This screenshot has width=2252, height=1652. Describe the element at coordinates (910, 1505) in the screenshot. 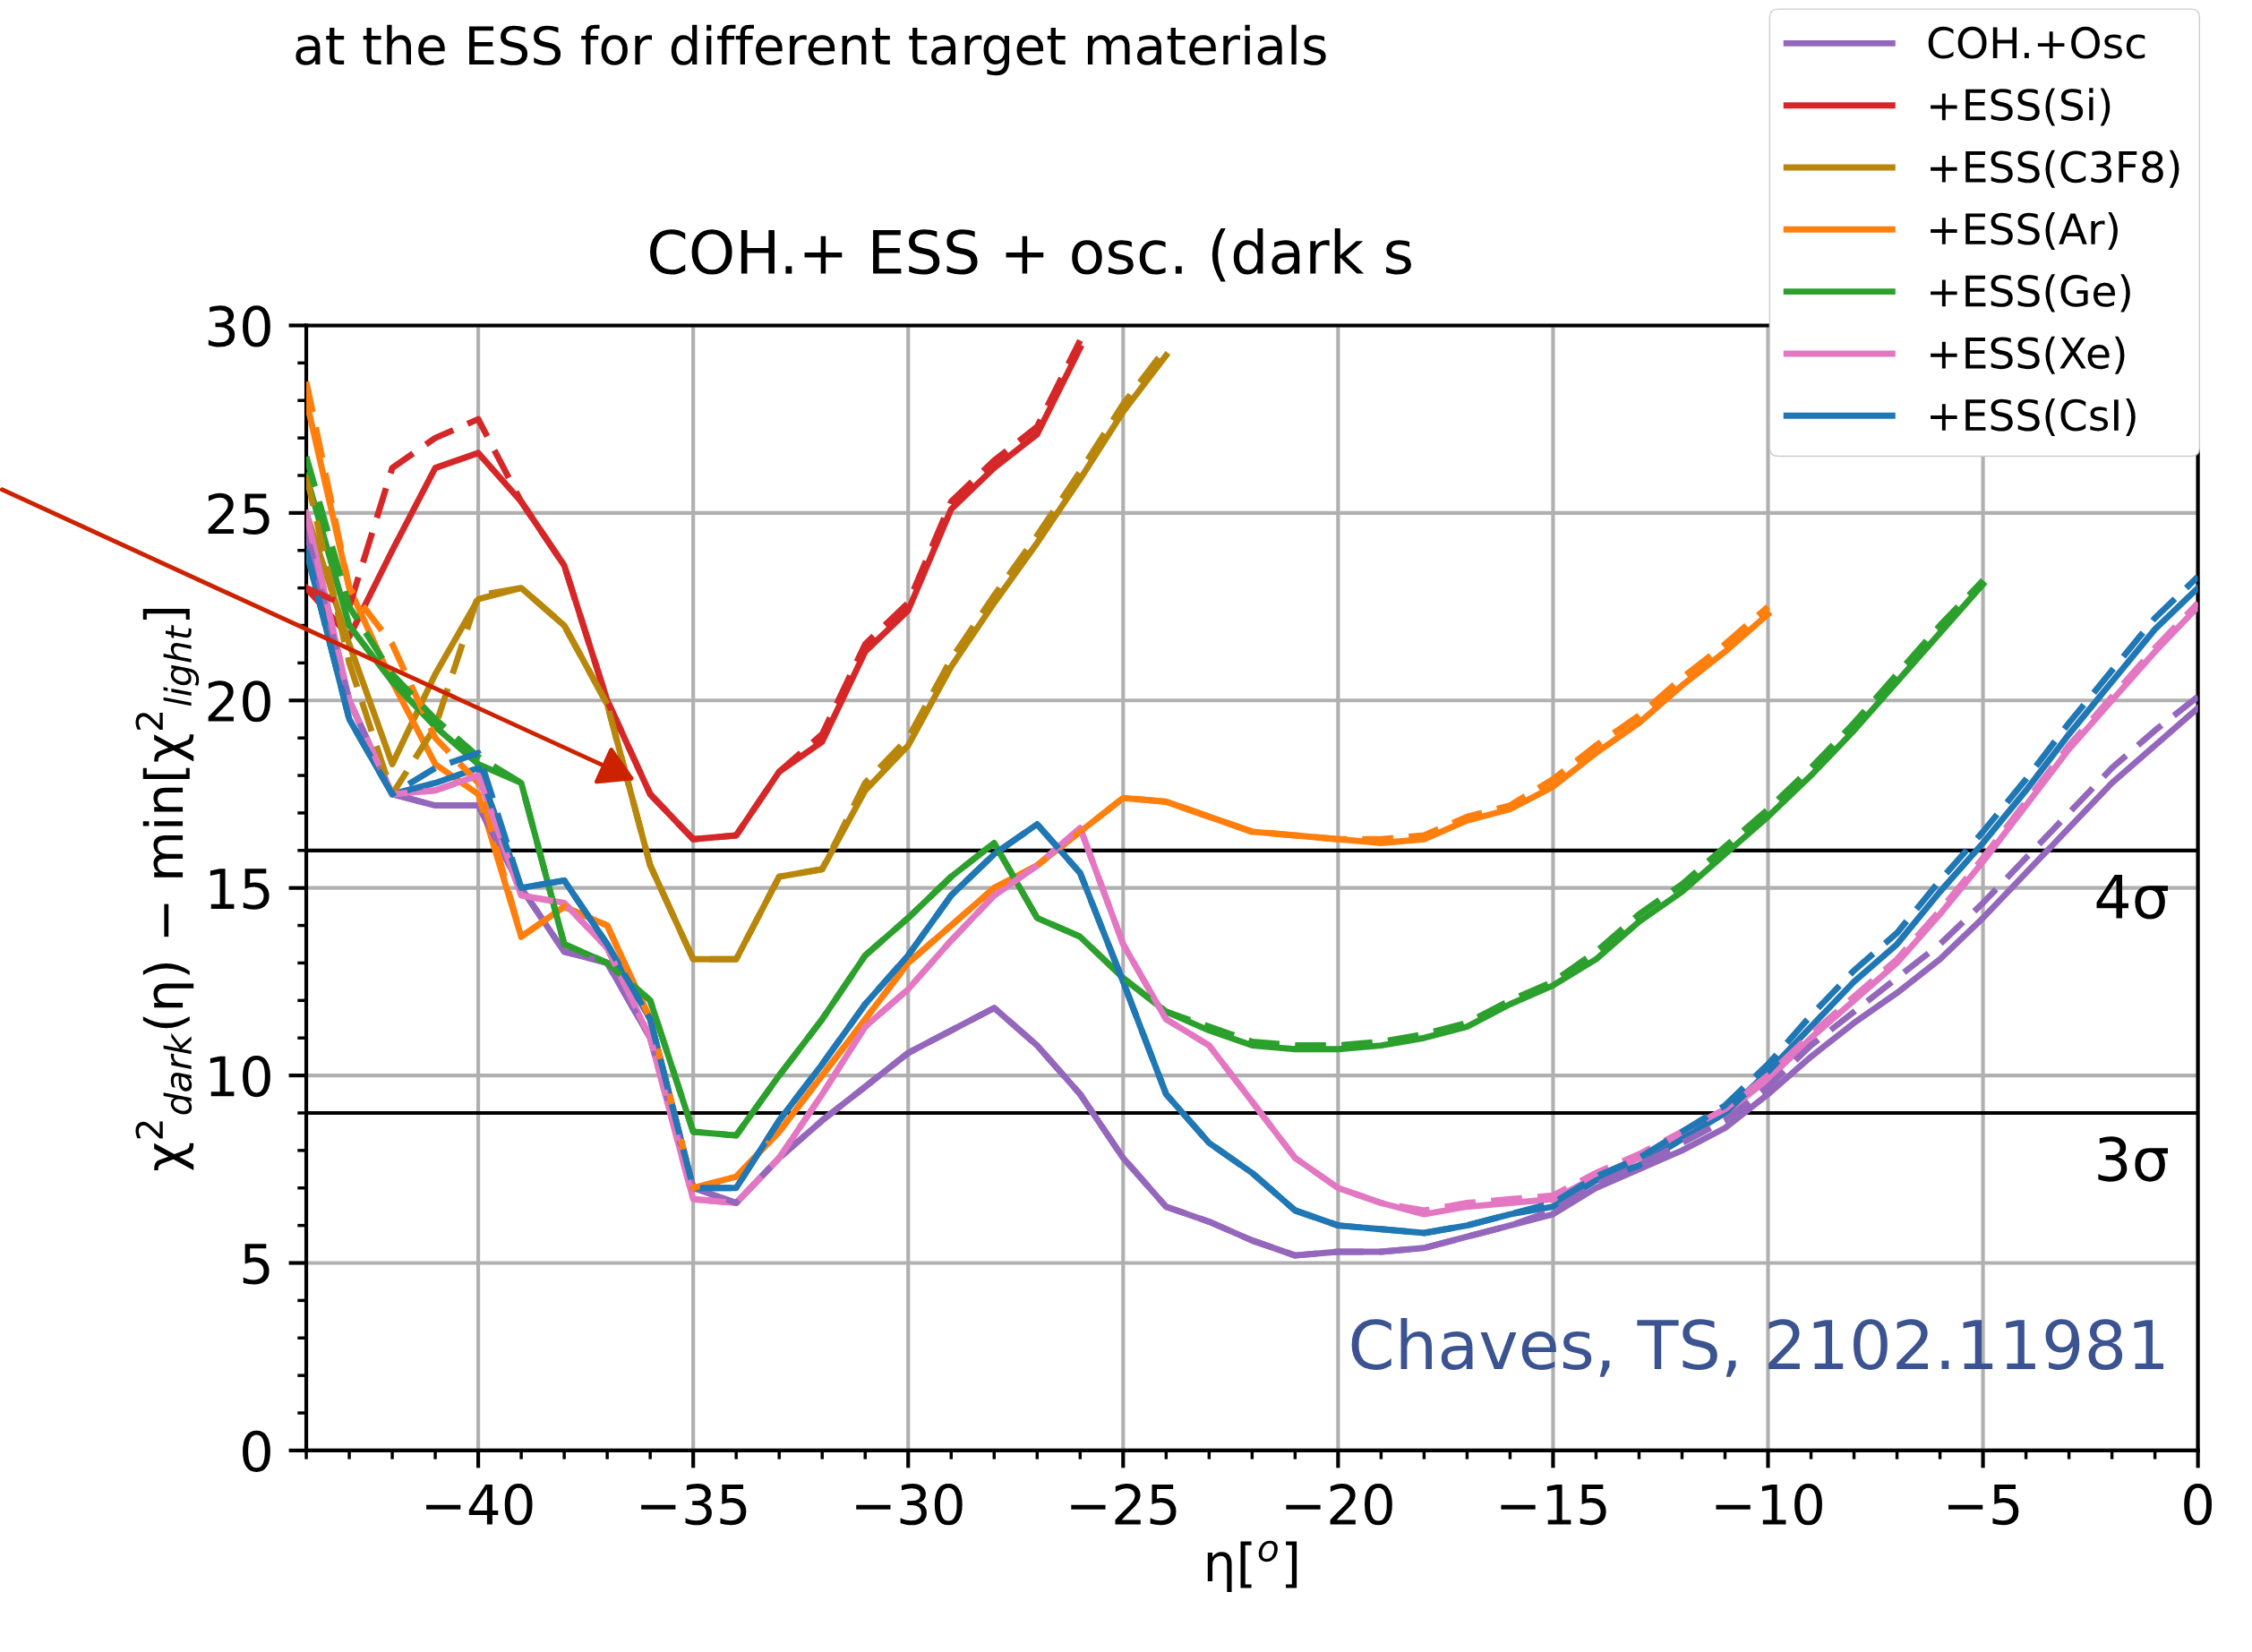

I see `x-tick-label: −30` at that location.